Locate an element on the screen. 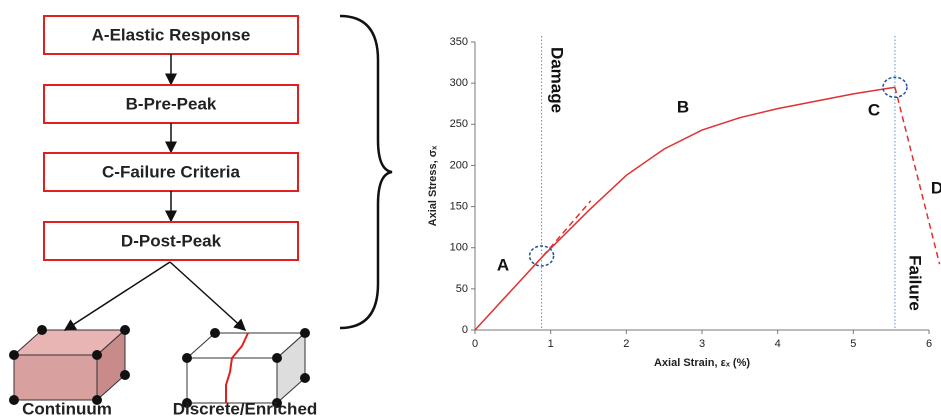 This screenshot has height=419, width=941. annotation: Failure is located at coordinates (915, 283).